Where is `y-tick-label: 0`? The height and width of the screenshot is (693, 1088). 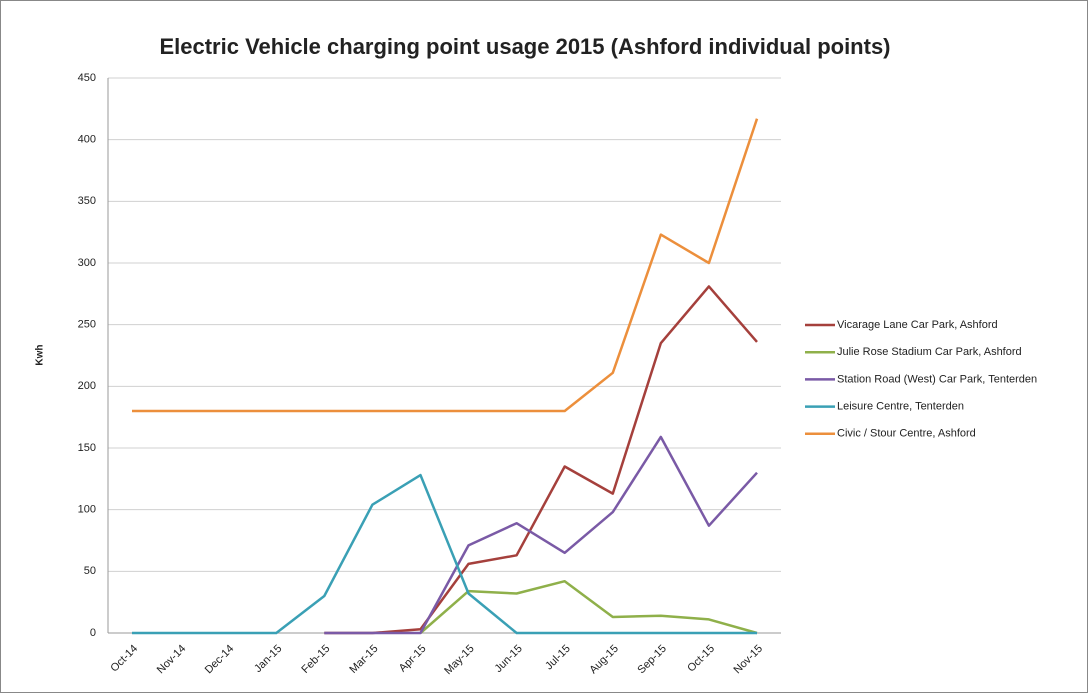
y-tick-label: 0 is located at coordinates (93, 633).